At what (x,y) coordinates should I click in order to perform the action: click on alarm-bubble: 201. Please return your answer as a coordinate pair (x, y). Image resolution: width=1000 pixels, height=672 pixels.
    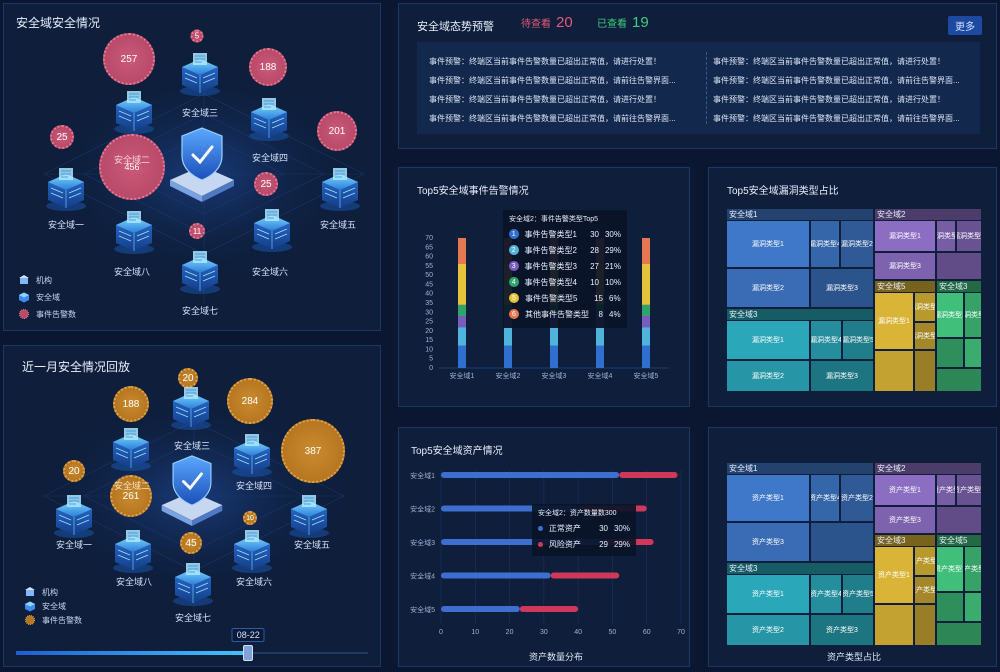
    Looking at the image, I should click on (337, 131).